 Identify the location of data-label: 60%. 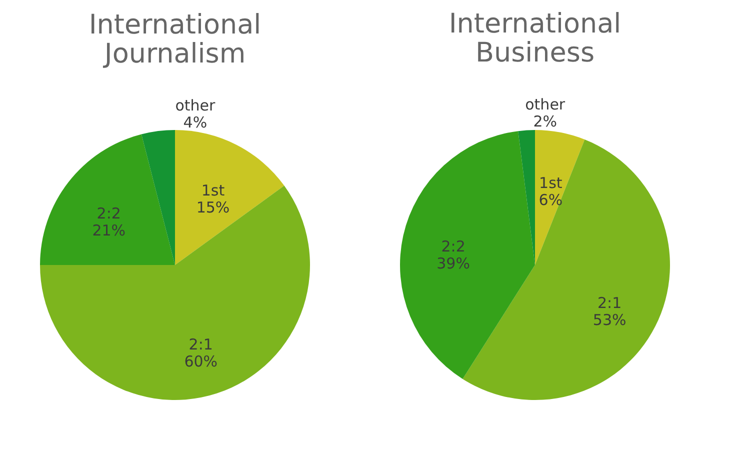
(201, 361).